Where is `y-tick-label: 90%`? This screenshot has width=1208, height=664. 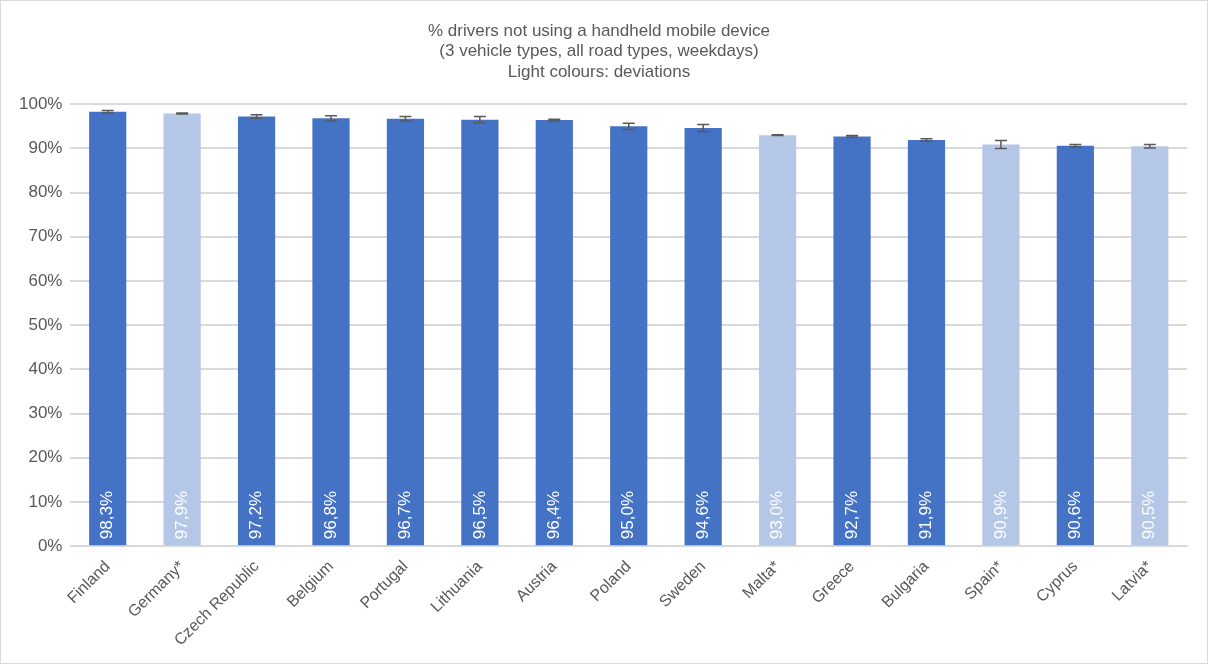 y-tick-label: 90% is located at coordinates (45, 148).